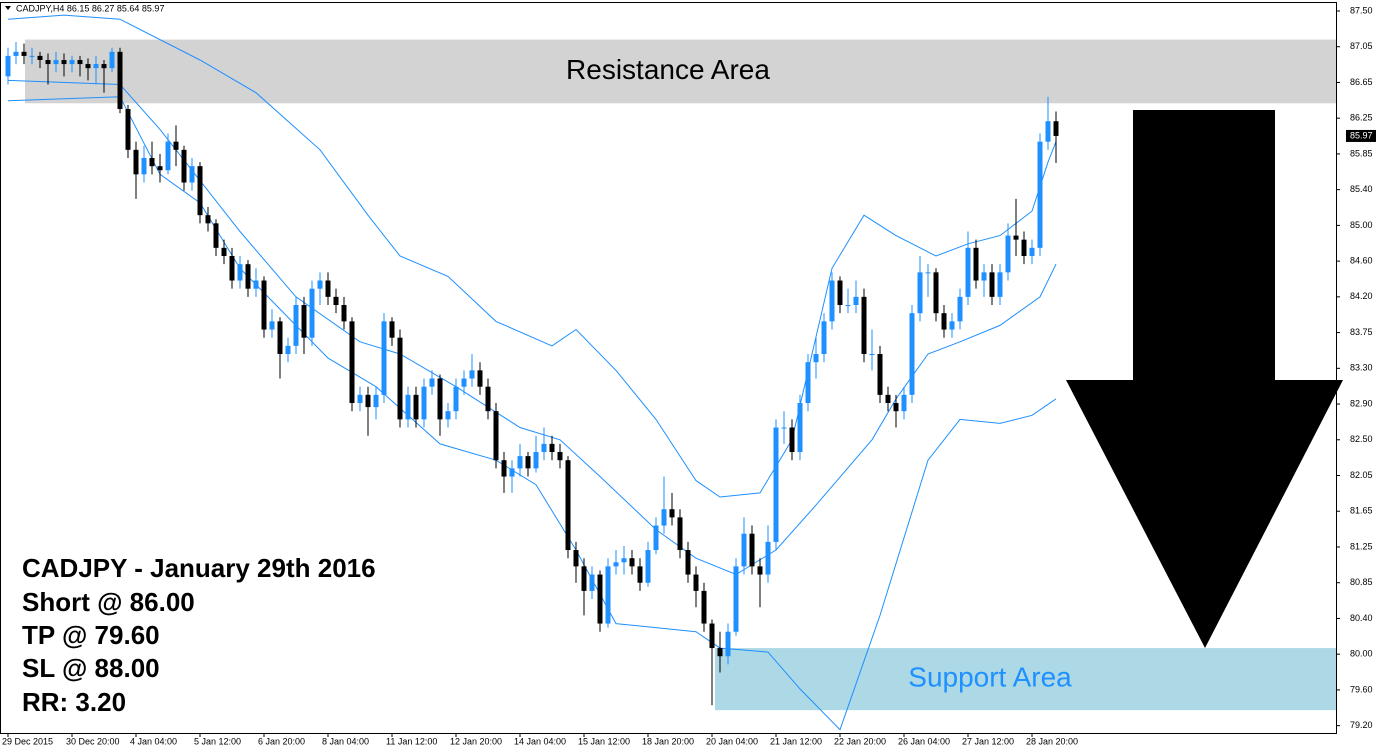  Describe the element at coordinates (27, 741) in the screenshot. I see `x-tick-label: 29 Dec 2015` at that location.